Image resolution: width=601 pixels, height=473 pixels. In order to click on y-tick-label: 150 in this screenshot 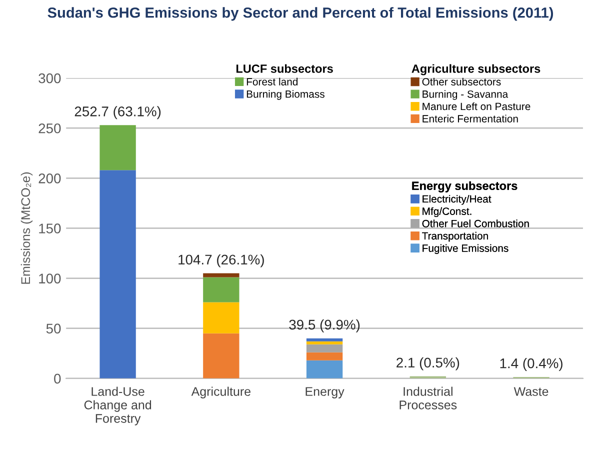, I will do `click(50, 229)`.